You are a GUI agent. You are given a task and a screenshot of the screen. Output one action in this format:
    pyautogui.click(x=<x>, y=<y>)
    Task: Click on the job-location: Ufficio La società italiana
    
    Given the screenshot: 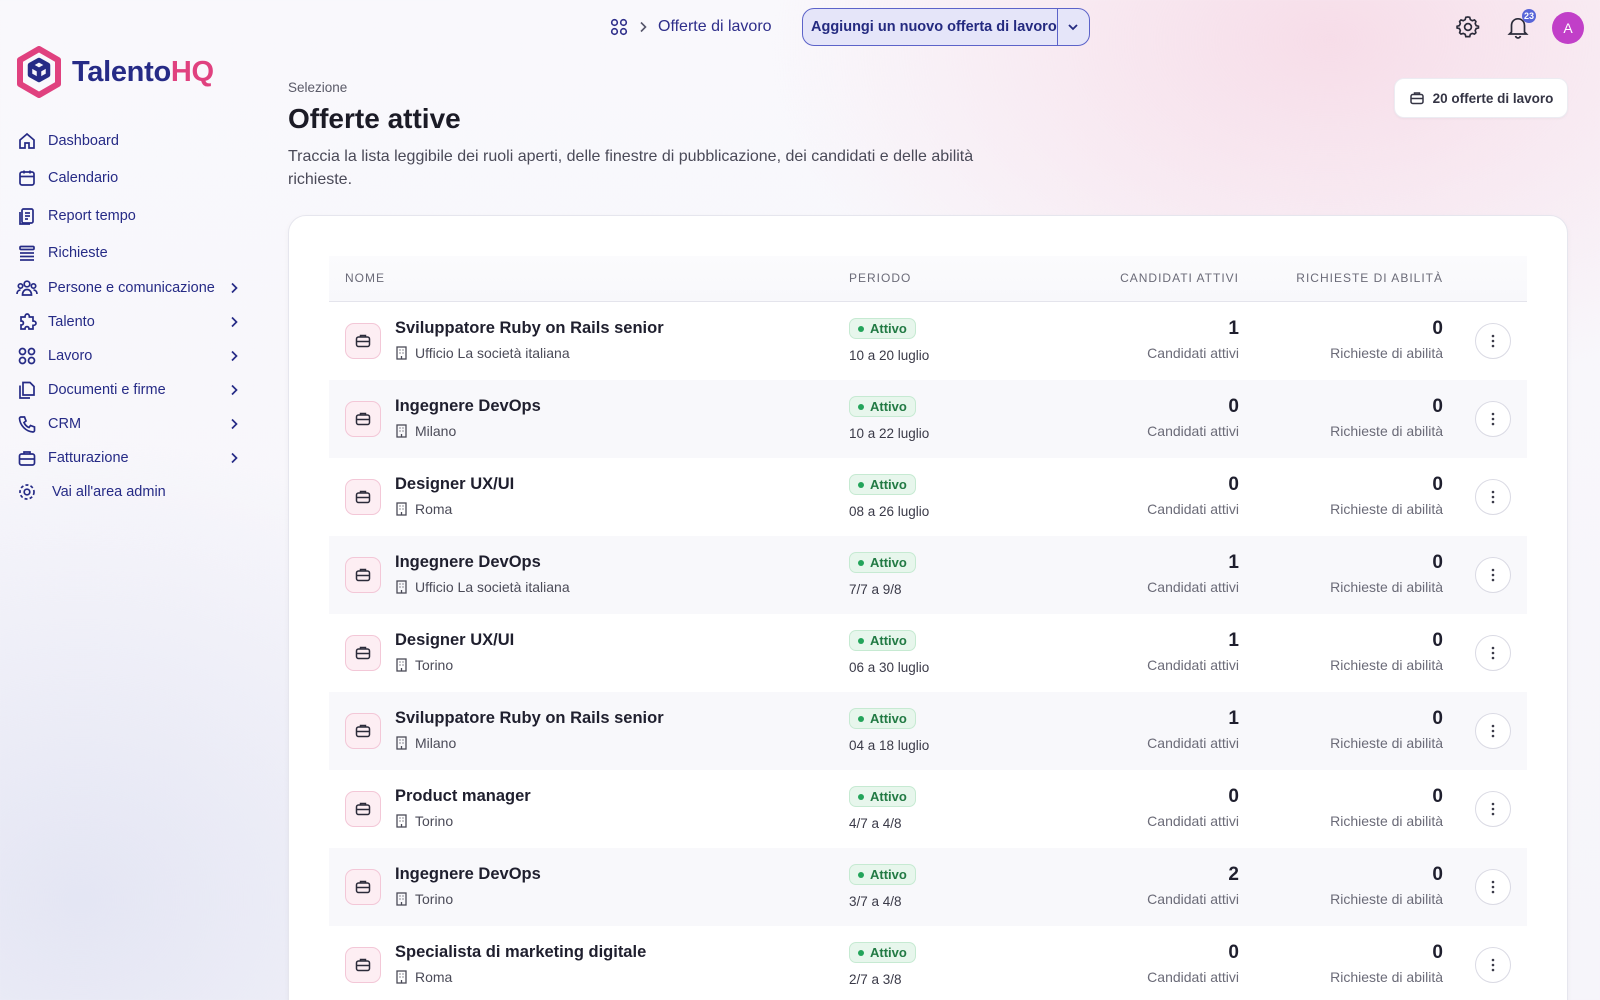 What is the action you would take?
    pyautogui.click(x=482, y=353)
    